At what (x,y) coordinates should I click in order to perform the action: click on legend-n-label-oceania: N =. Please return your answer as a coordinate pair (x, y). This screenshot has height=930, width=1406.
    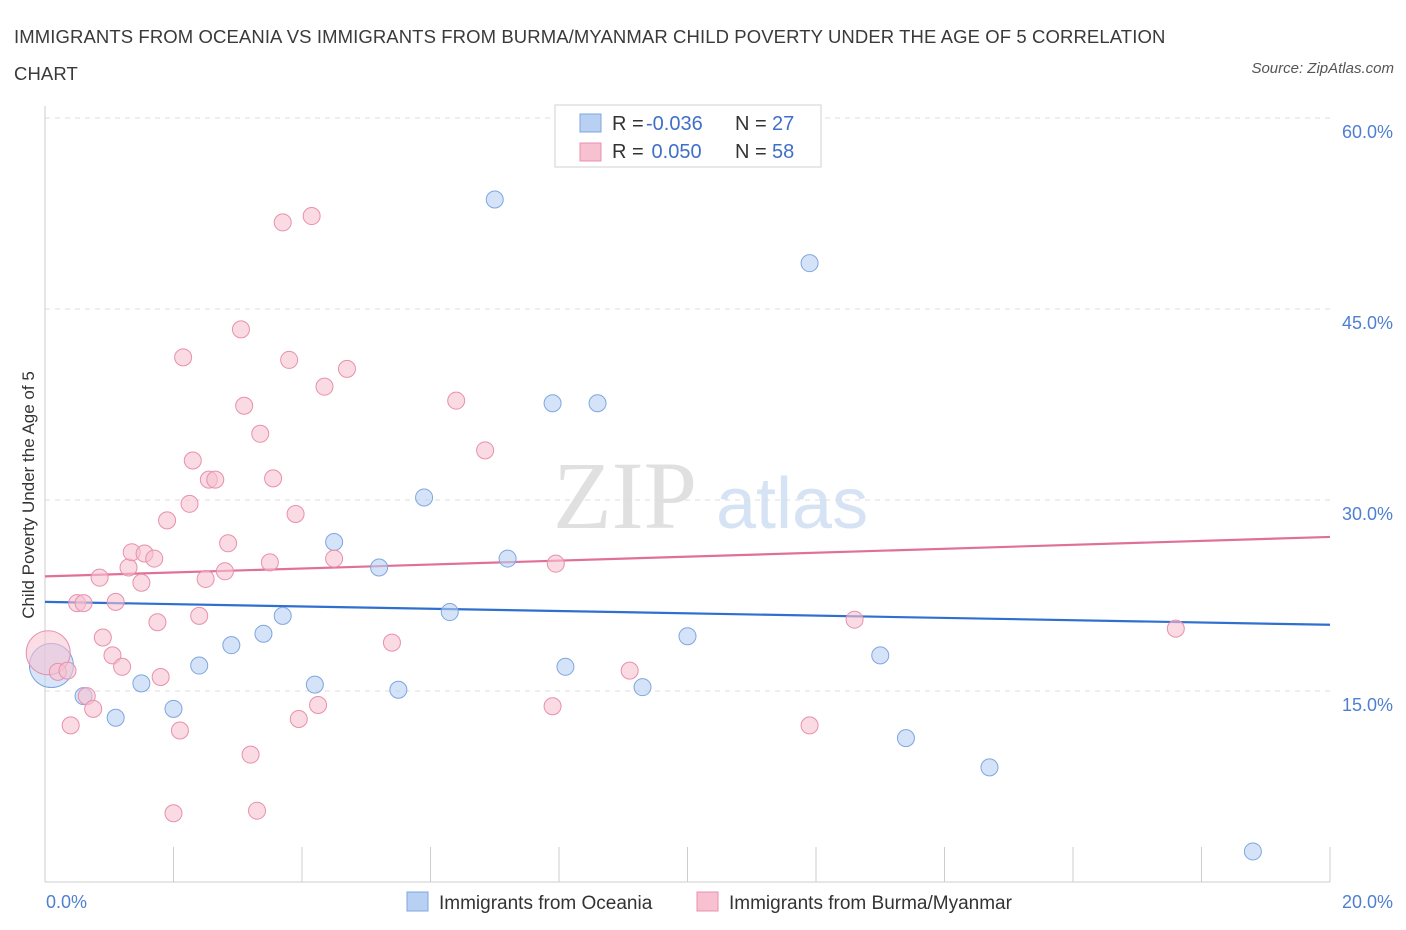
    Looking at the image, I should click on (751, 124).